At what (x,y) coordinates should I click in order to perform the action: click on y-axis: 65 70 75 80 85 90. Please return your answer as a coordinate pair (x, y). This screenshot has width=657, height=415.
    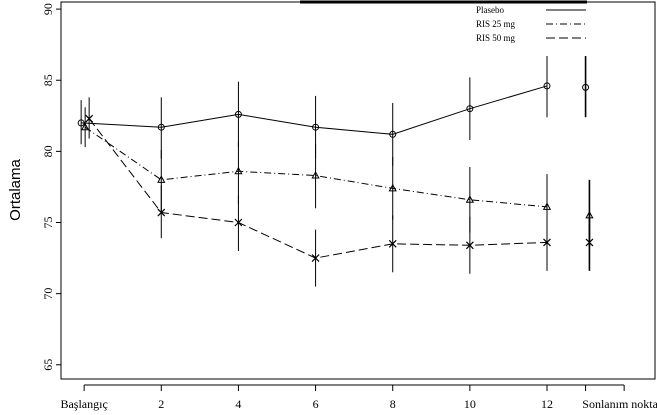
    Looking at the image, I should click on (51, 187).